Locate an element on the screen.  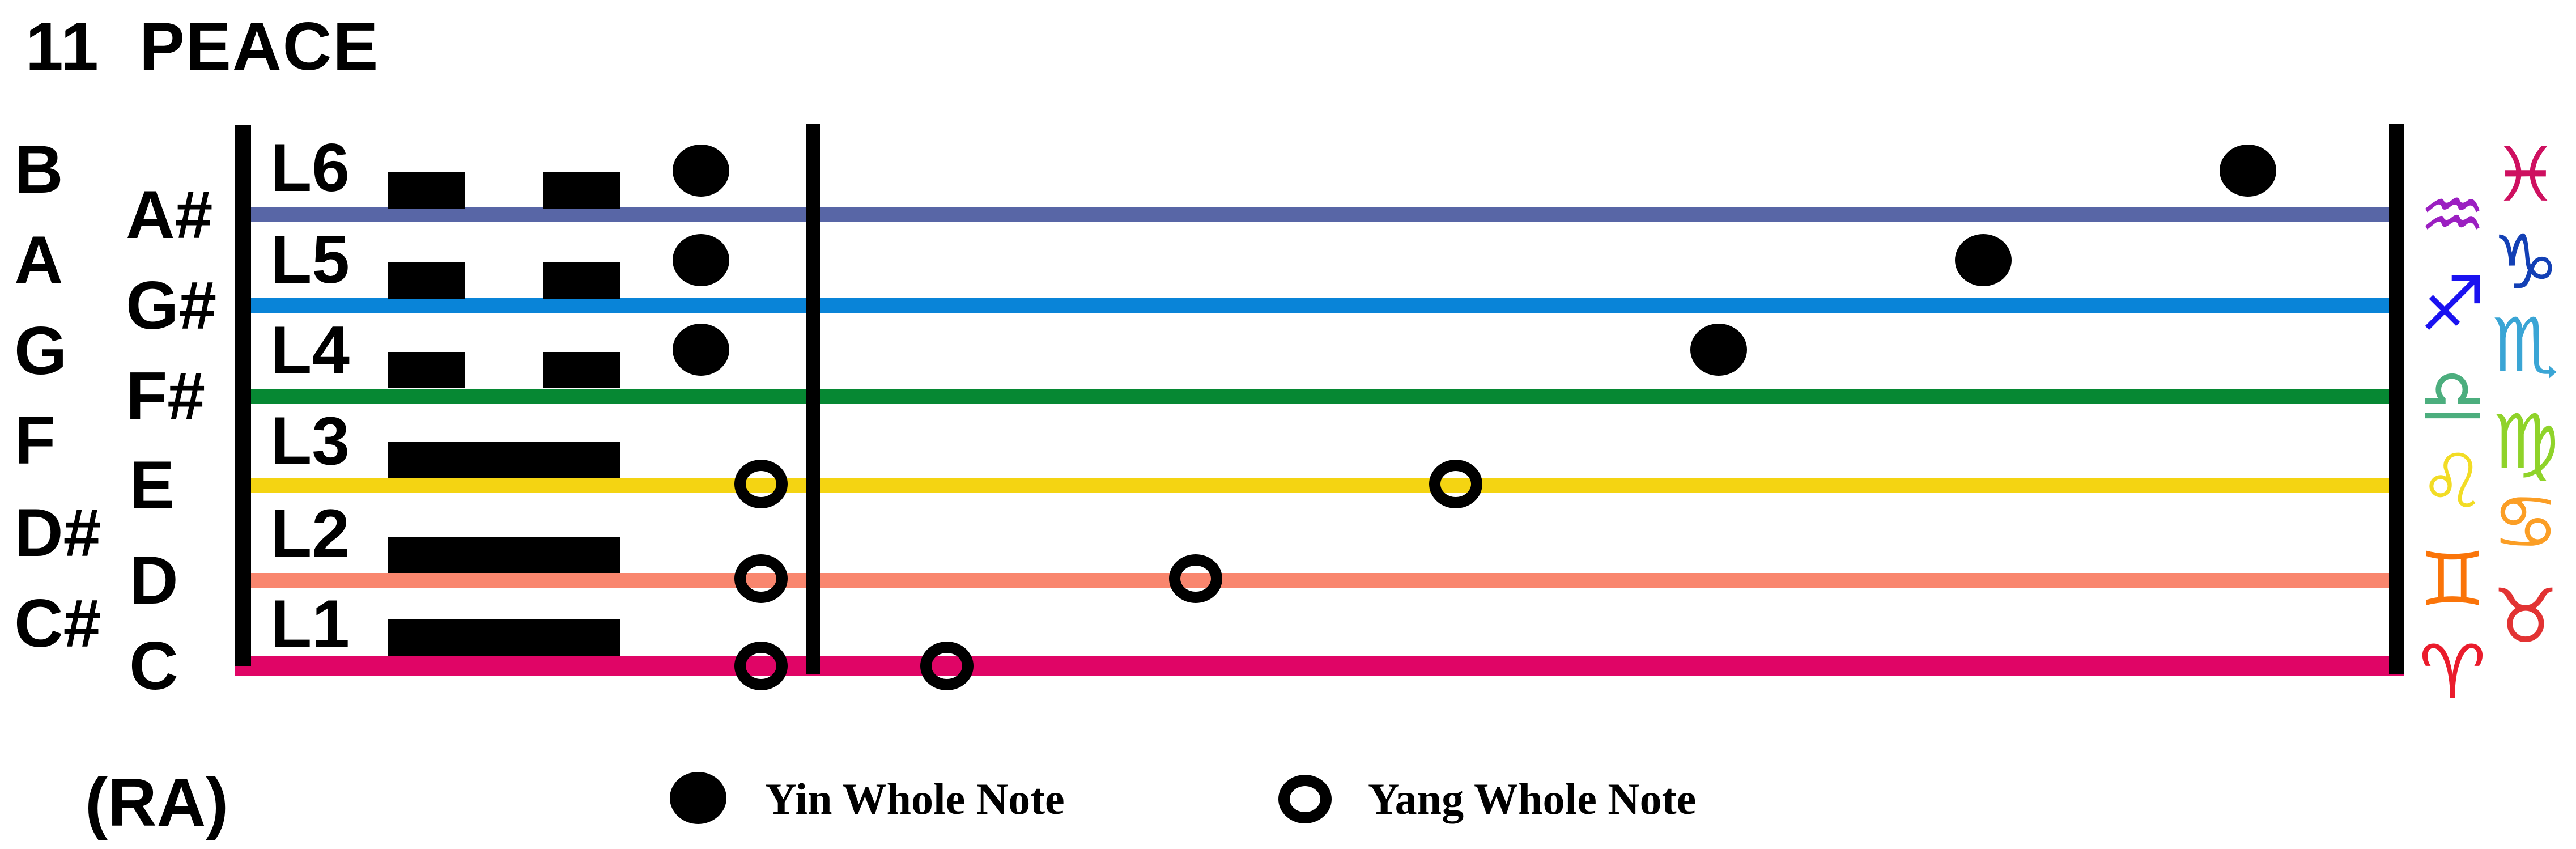
hexagram-line-label-L5: L5 is located at coordinates (310, 260).